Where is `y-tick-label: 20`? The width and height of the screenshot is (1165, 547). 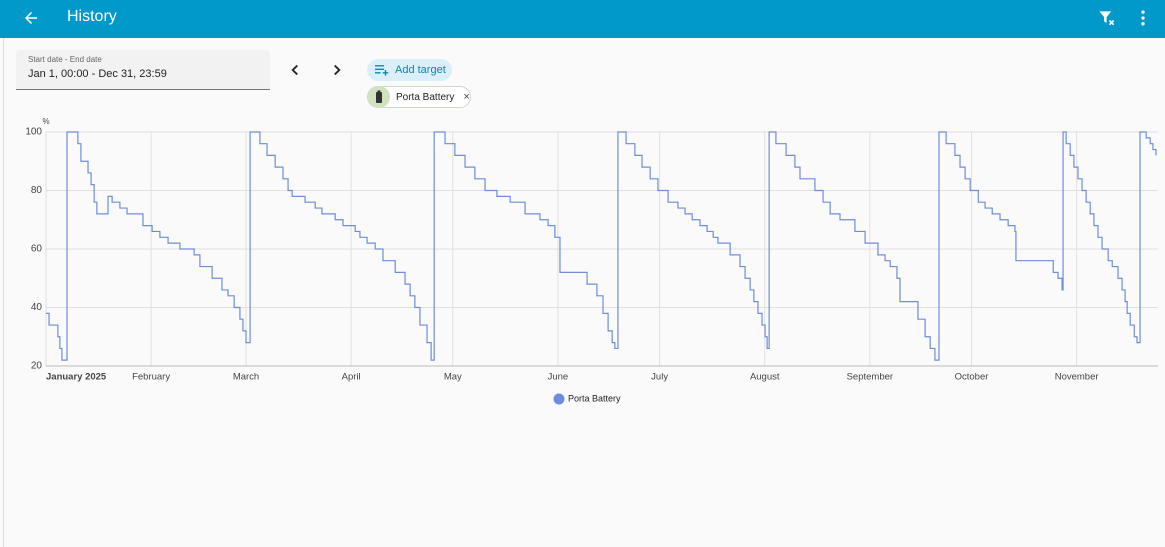
y-tick-label: 20 is located at coordinates (37, 366).